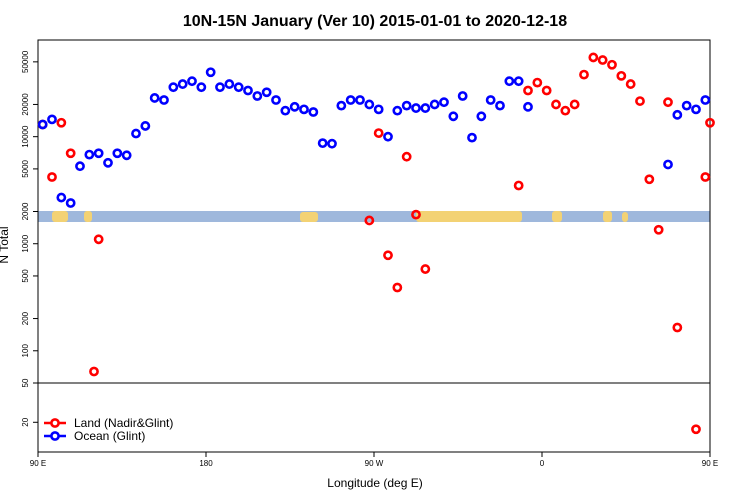 The image size is (750, 500). What do you see at coordinates (374, 460) in the screenshot?
I see `x-ticks: 90 E 180 90 W 0 90 E` at bounding box center [374, 460].